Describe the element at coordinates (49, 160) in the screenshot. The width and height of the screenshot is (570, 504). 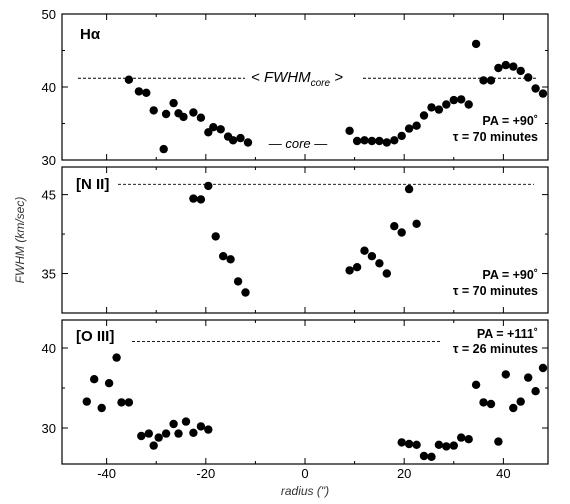
I see `y-tick-label: 30` at that location.